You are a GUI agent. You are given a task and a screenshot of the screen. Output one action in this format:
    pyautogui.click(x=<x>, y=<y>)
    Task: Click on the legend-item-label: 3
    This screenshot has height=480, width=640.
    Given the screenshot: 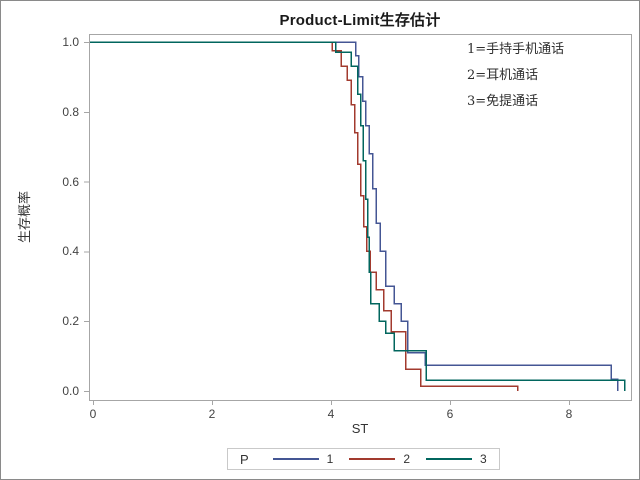 What is the action you would take?
    pyautogui.click(x=483, y=459)
    